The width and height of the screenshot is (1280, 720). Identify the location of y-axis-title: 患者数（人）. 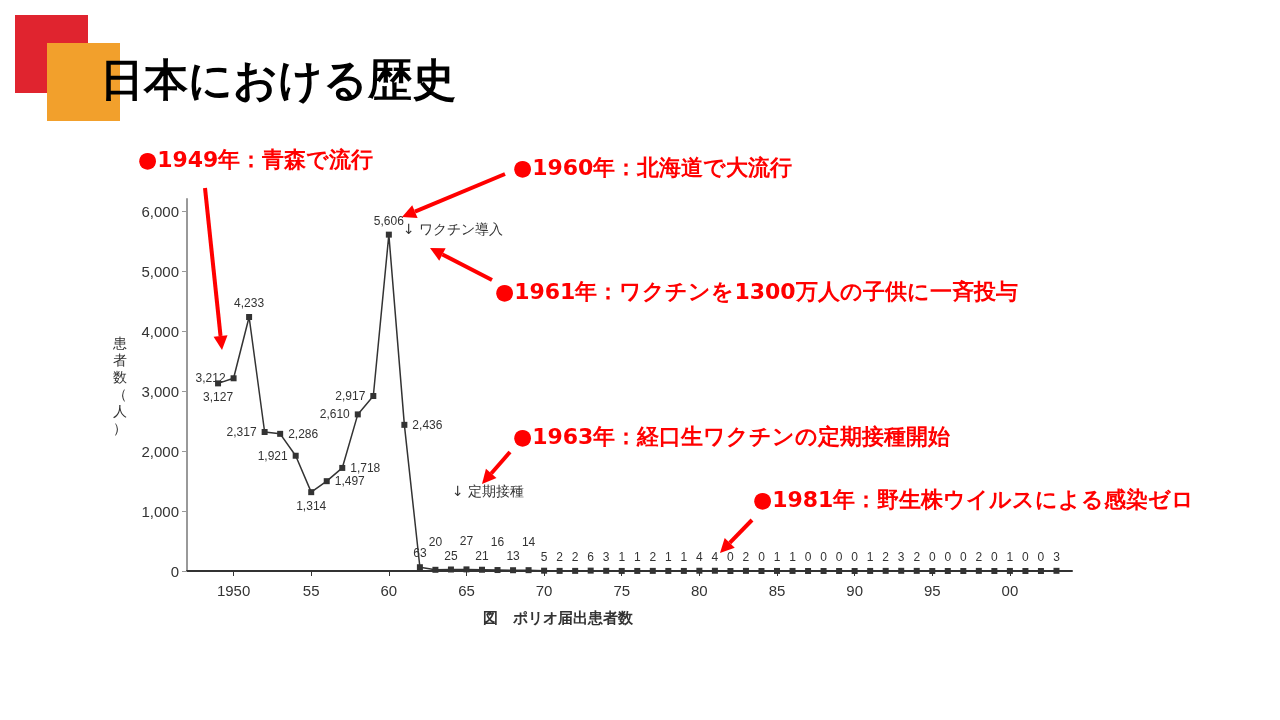
(119, 385).